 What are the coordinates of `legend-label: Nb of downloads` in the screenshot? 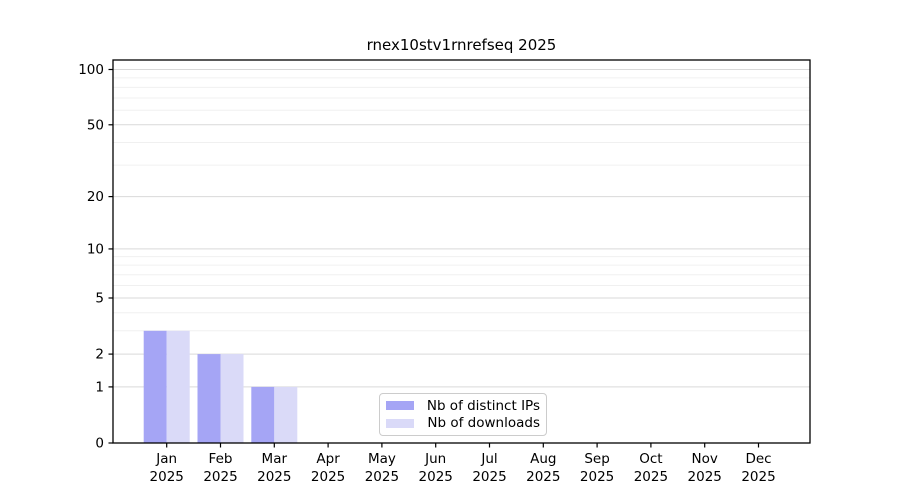 It's located at (483, 423).